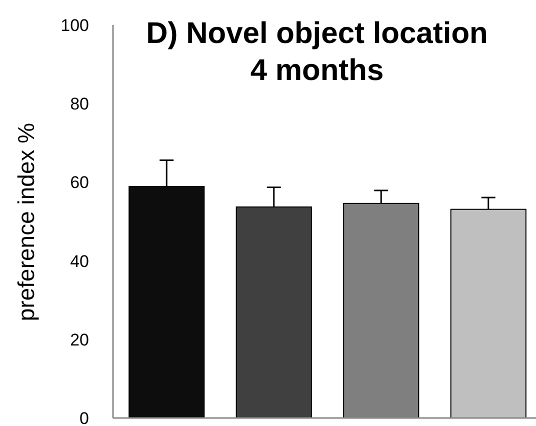  I want to click on y-tick-label: 40, so click(79, 261).